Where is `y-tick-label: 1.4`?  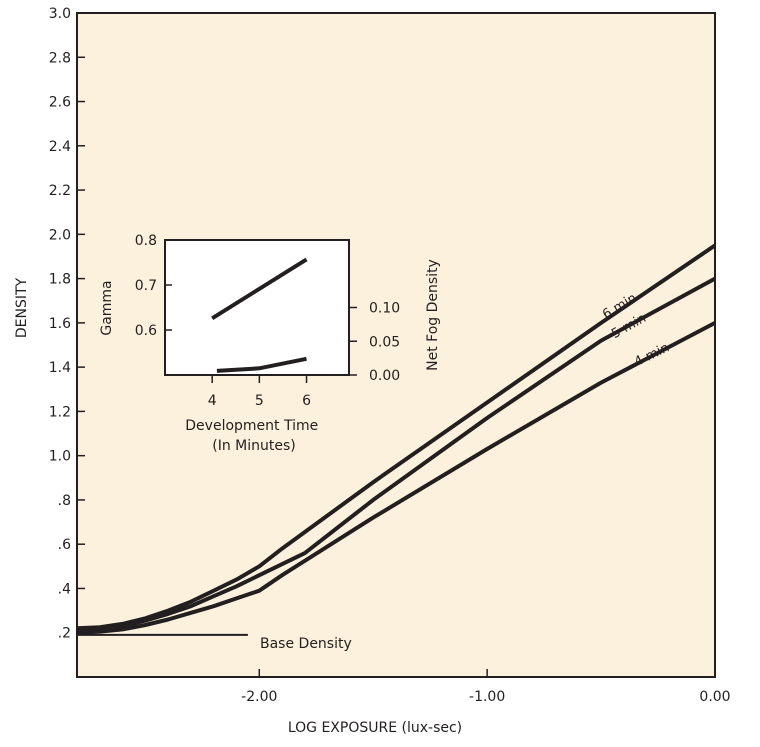
y-tick-label: 1.4 is located at coordinates (60, 368).